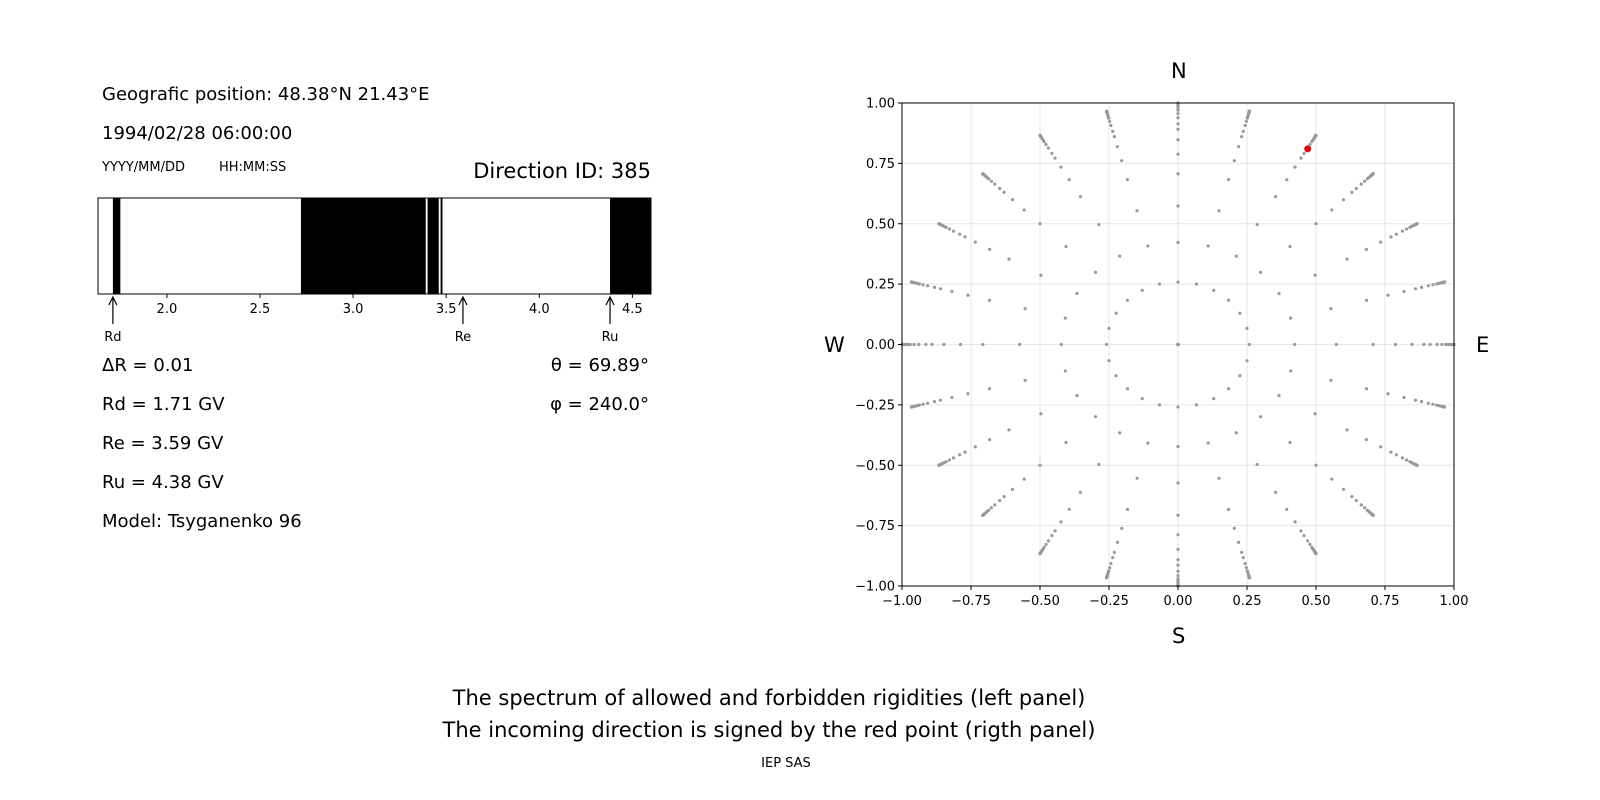 This screenshot has height=800, width=1600. I want to click on marker-arrow-head, so click(463, 300).